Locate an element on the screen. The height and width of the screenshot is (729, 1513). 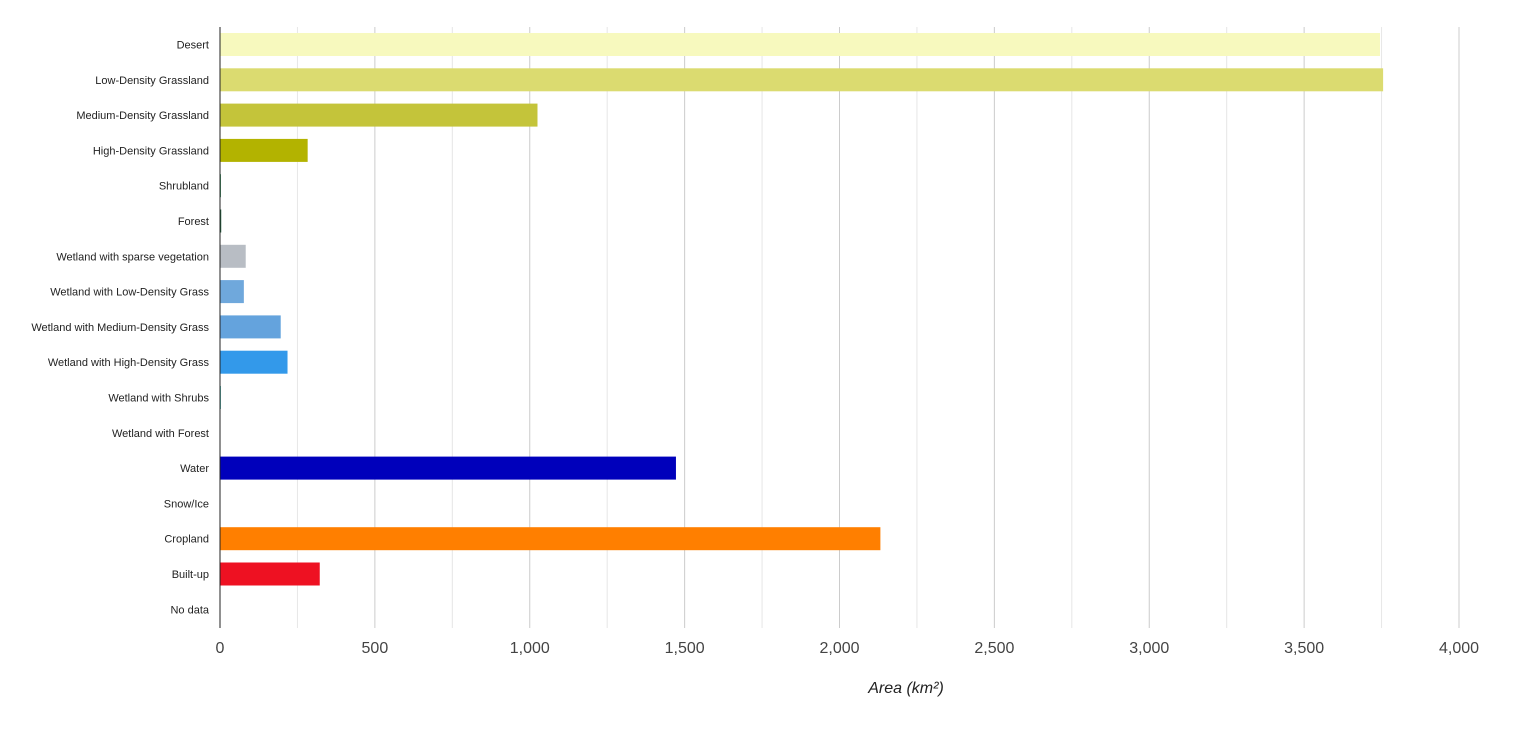
category-label: Wetland with Forest is located at coordinates (160, 434).